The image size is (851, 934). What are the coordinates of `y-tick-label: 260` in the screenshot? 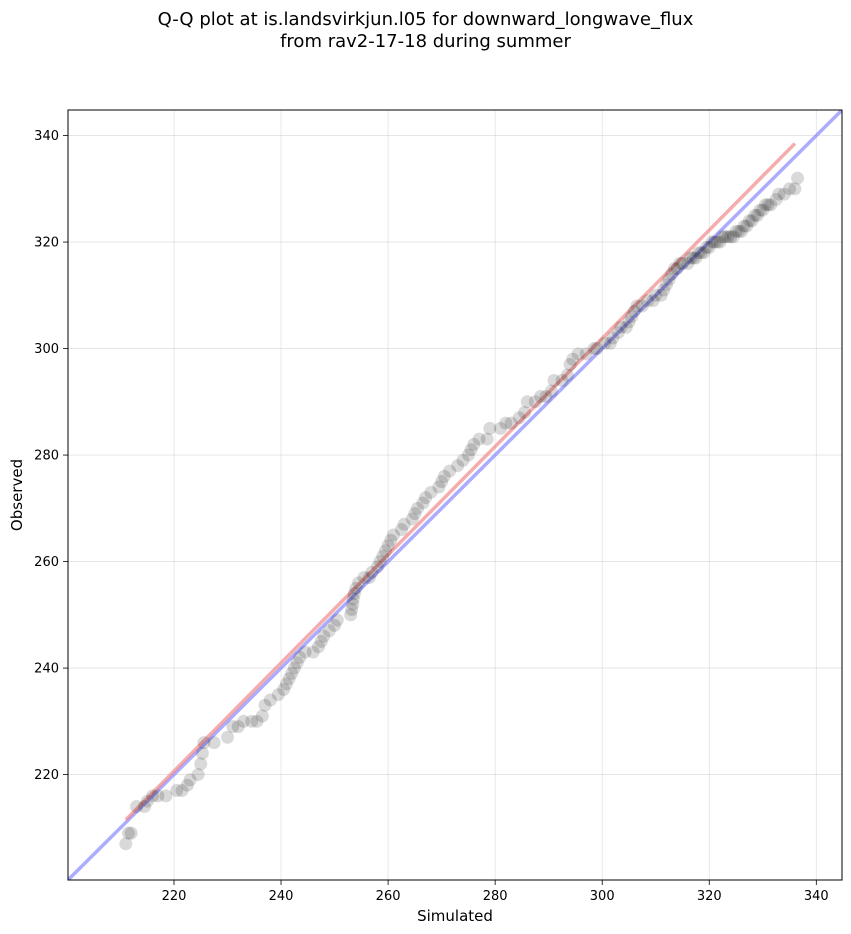 It's located at (46, 562).